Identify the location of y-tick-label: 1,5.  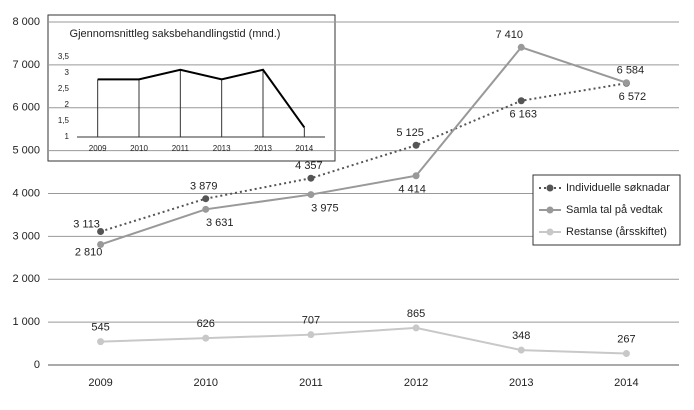
(64, 120).